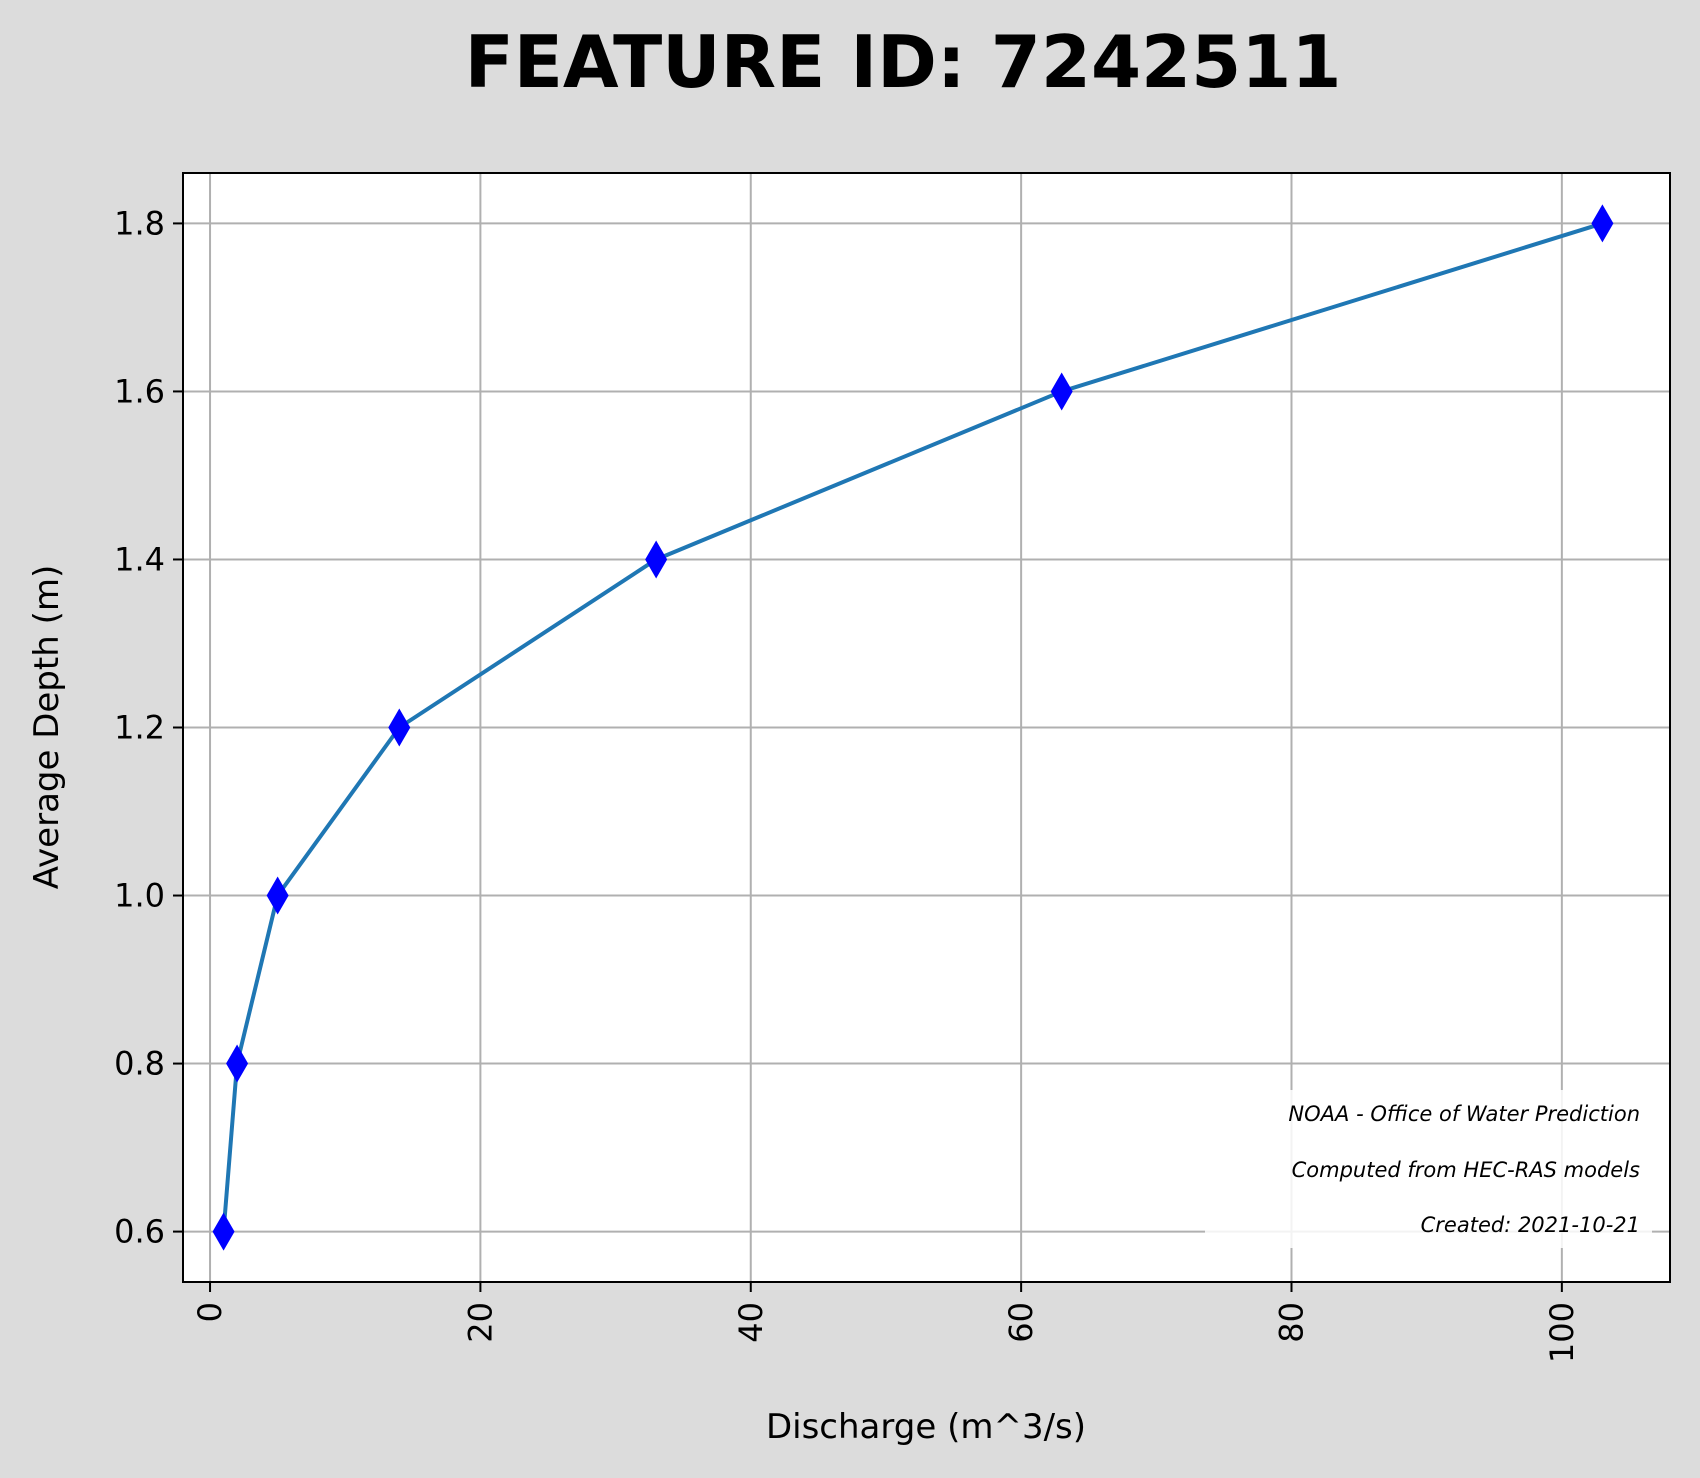 The image size is (1700, 1478). I want to click on y-tick-label: 1.2, so click(139, 728).